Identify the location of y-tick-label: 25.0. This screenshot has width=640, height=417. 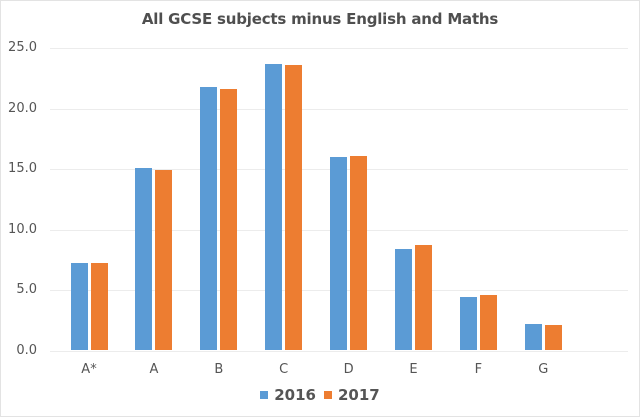
(22, 47).